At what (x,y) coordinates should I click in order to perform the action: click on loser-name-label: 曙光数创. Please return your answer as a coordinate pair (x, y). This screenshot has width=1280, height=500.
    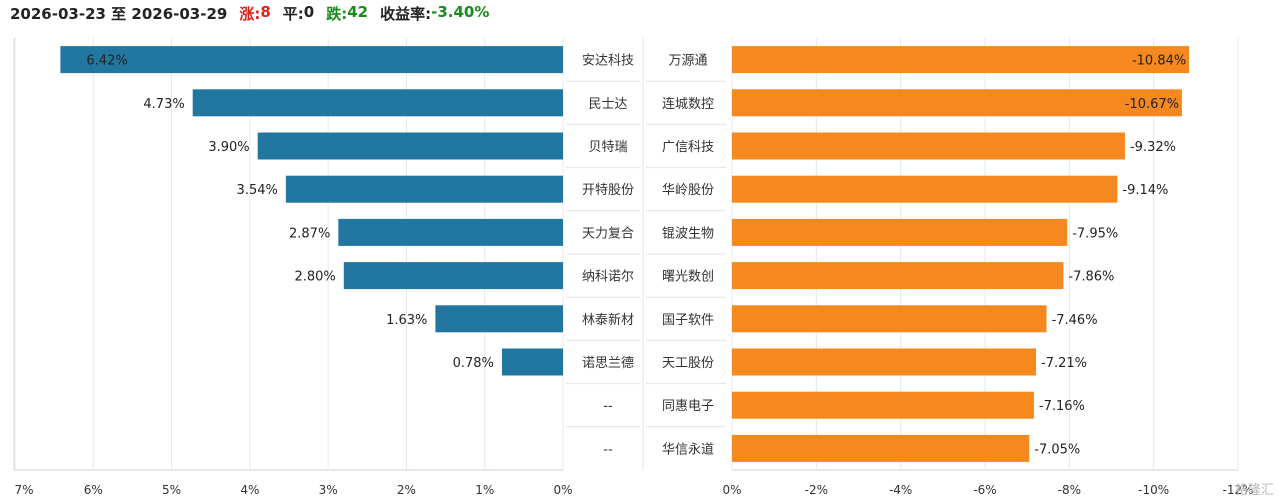
    Looking at the image, I should click on (688, 277).